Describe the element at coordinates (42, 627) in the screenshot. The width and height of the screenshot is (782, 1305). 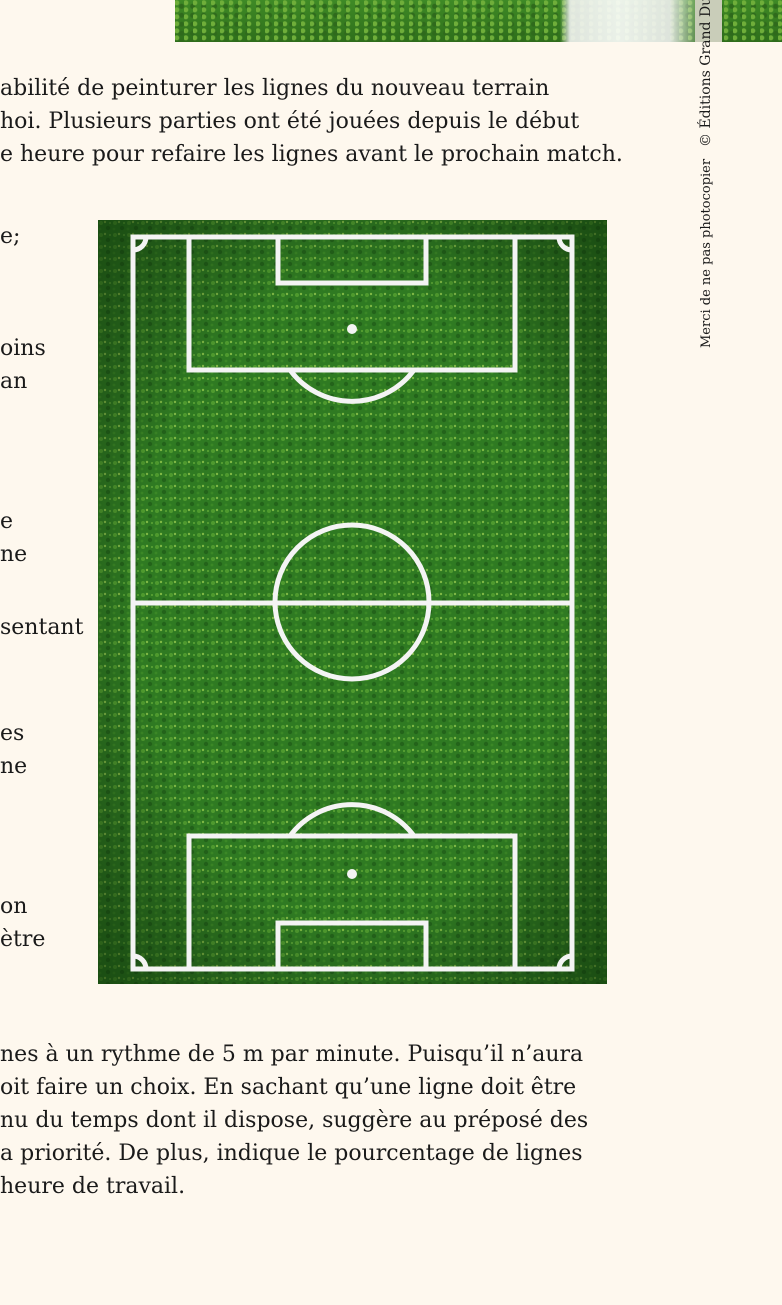
I see `text-fragment: sentant` at that location.